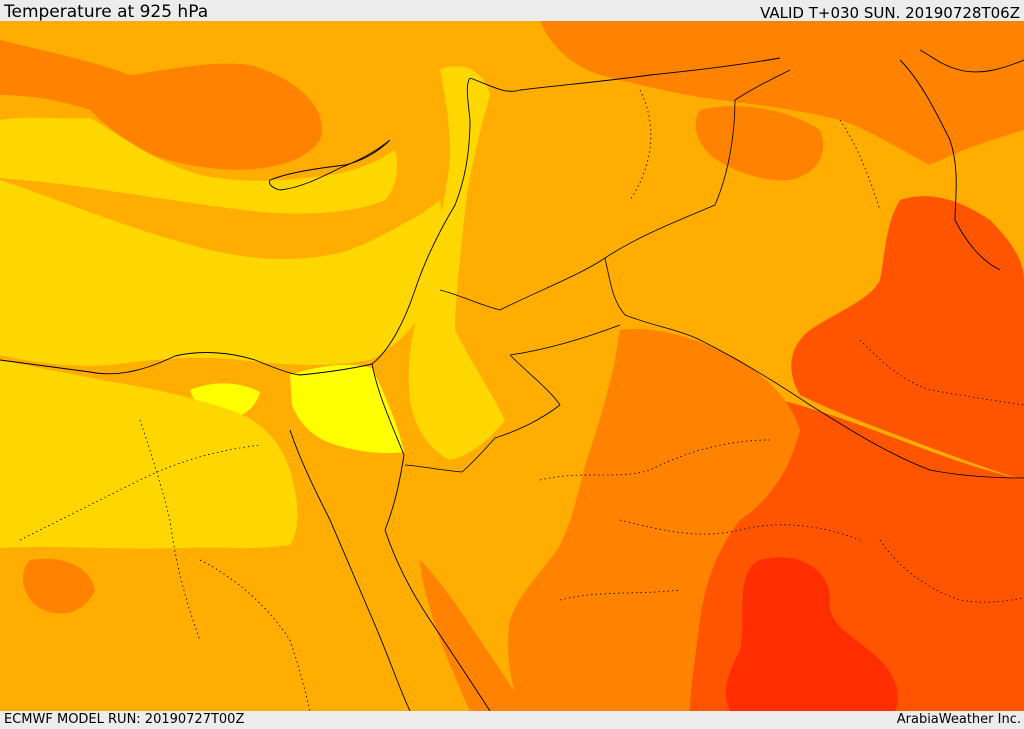 The height and width of the screenshot is (729, 1024). I want to click on model-run-label: ECMWF MODEL RUN: 20190727T00Z, so click(124, 719).